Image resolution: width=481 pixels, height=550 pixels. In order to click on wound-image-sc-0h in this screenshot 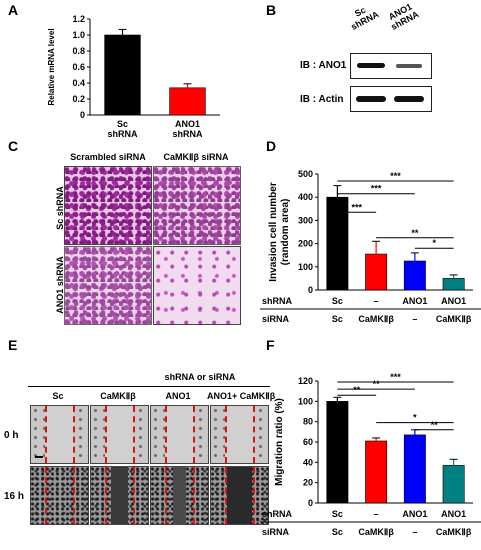, I will do `click(59, 434)`.